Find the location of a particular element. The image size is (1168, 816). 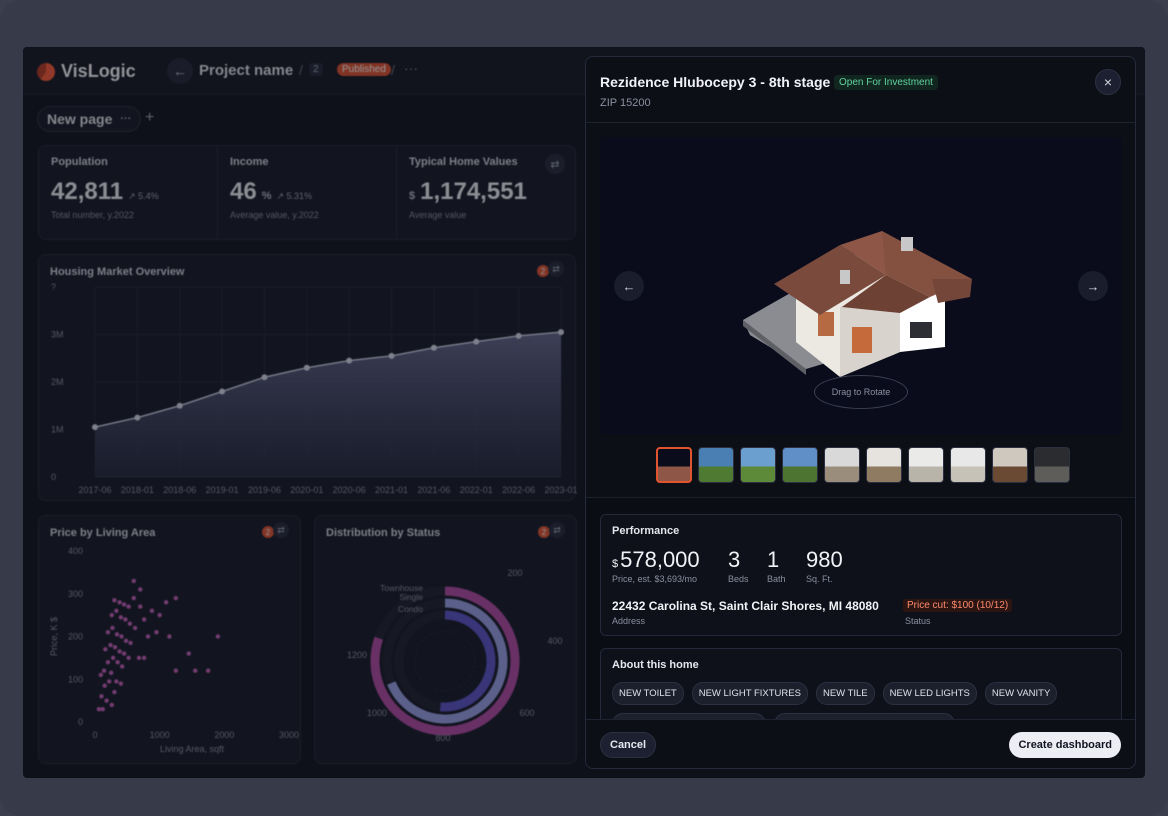

previous-image-button: ← is located at coordinates (629, 286).